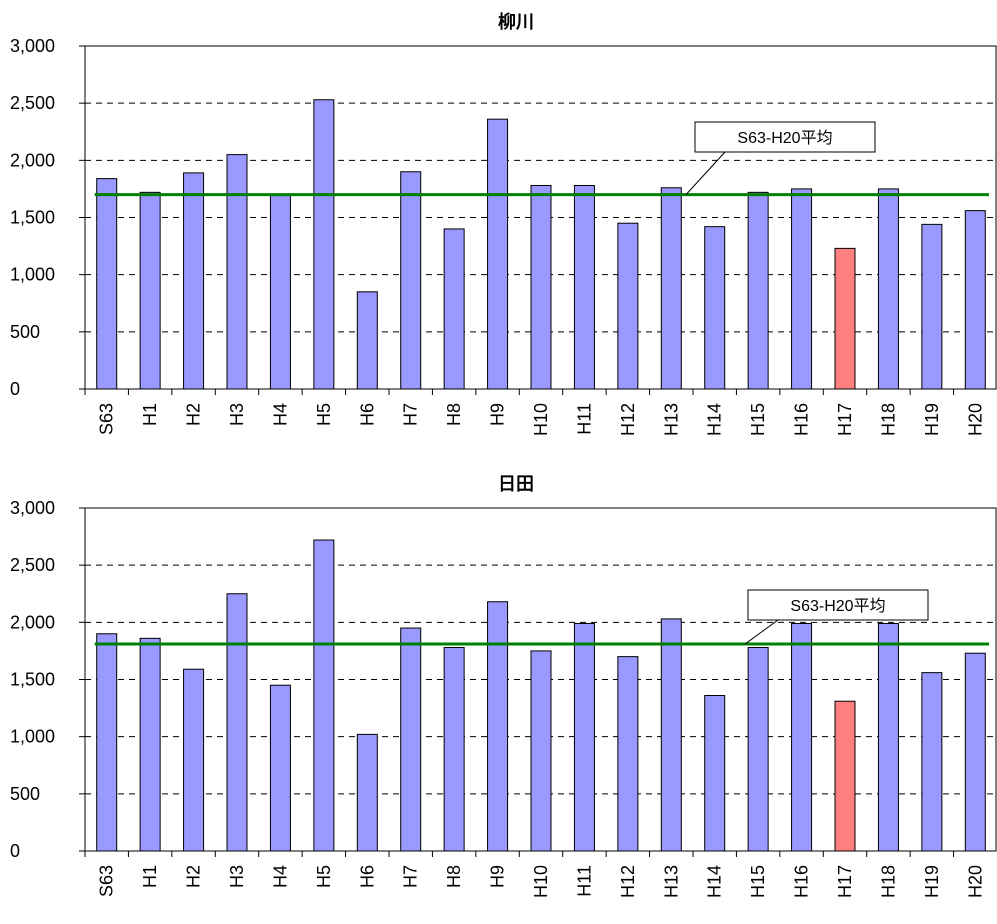 The height and width of the screenshot is (924, 997). I want to click on chart-1-xtick-label: H15, so click(758, 881).